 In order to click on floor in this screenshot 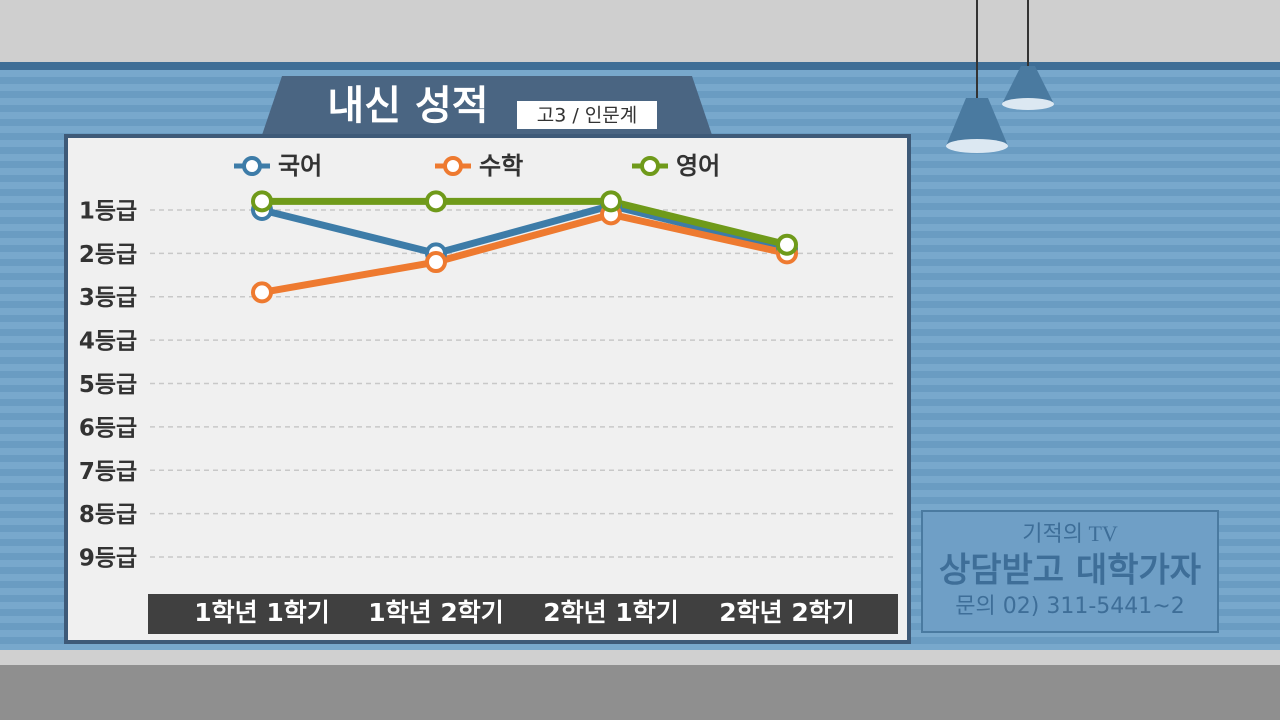, I will do `click(640, 692)`.